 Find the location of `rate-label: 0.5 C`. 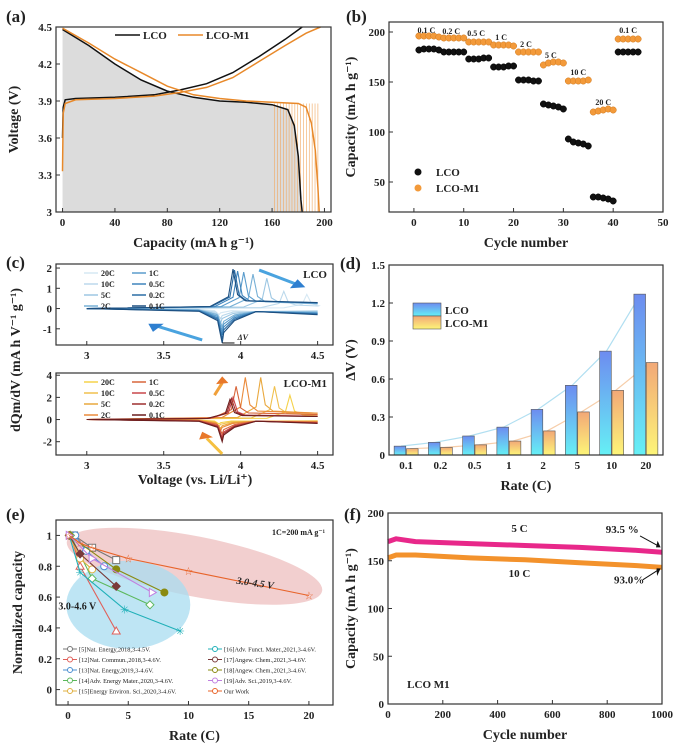

rate-label: 0.5 C is located at coordinates (476, 33).